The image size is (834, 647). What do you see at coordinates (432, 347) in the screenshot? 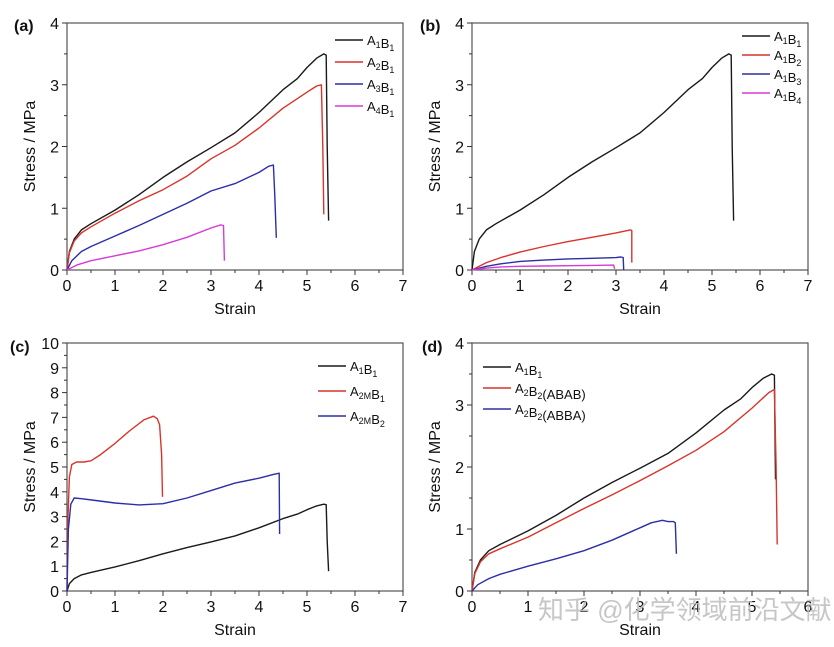
I see `panel-label: (d)` at bounding box center [432, 347].